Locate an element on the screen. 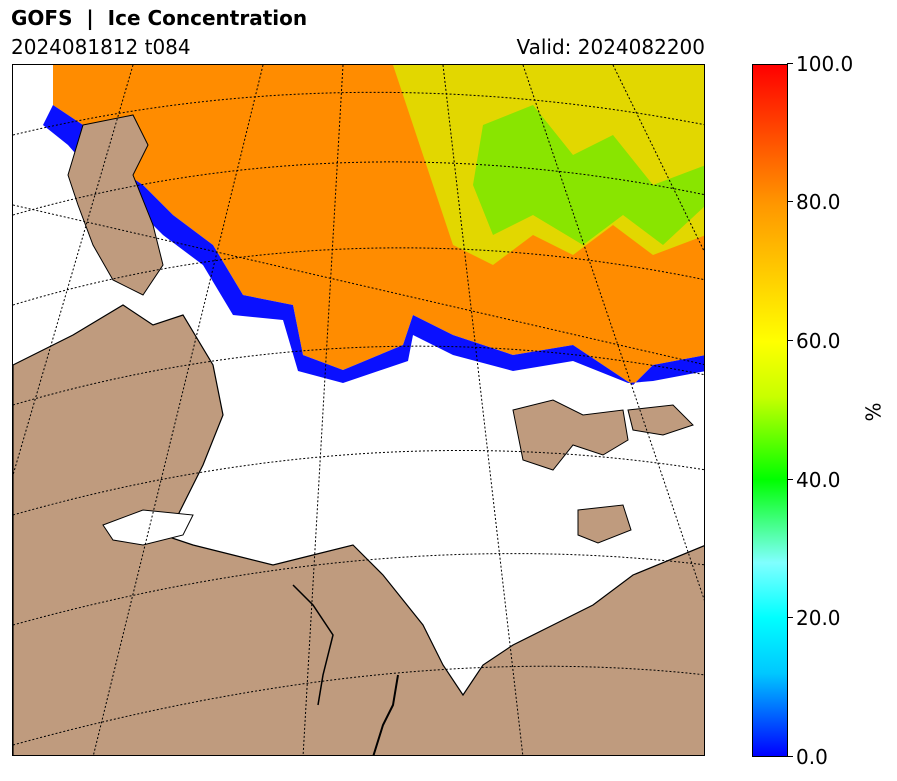  colorbar-tick-60: 60.0 is located at coordinates (814, 341).